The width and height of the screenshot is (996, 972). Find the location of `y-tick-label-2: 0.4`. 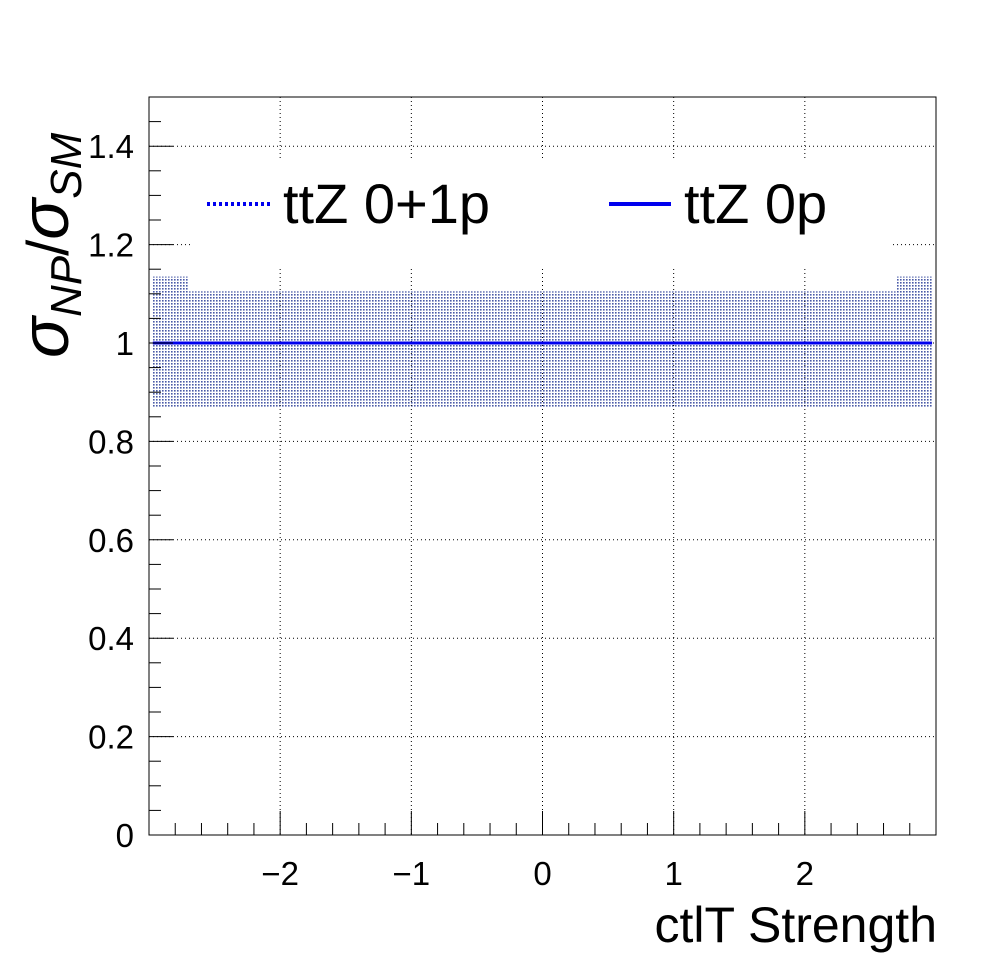

y-tick-label-2: 0.4 is located at coordinates (111, 638).